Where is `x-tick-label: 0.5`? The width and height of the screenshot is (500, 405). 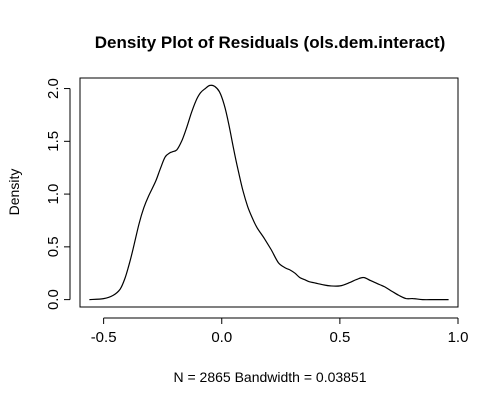 x-tick-label: 0.5 is located at coordinates (339, 337).